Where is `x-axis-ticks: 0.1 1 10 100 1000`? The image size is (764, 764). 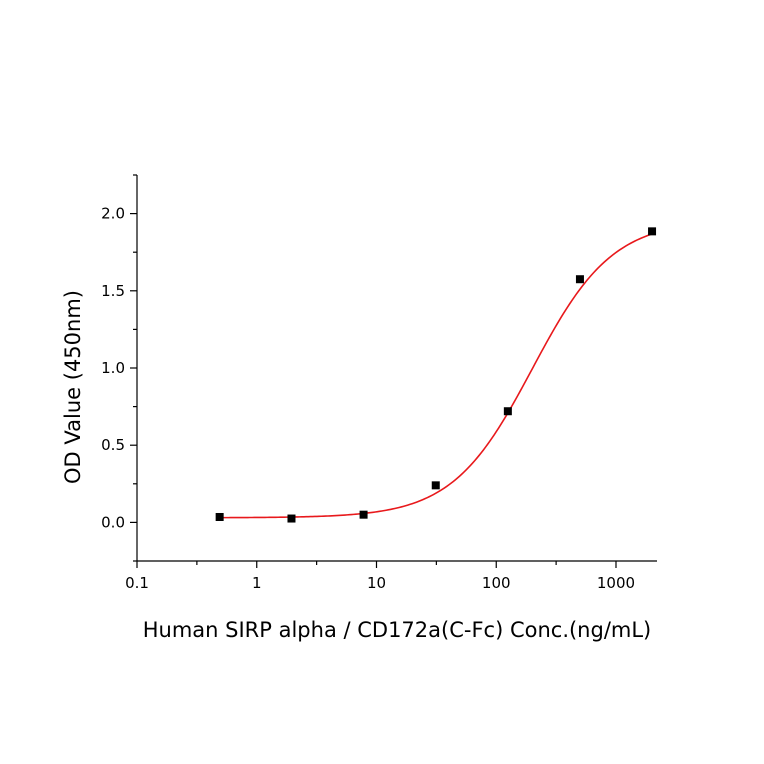
x-axis-ticks: 0.1 1 10 100 1000 is located at coordinates (380, 576).